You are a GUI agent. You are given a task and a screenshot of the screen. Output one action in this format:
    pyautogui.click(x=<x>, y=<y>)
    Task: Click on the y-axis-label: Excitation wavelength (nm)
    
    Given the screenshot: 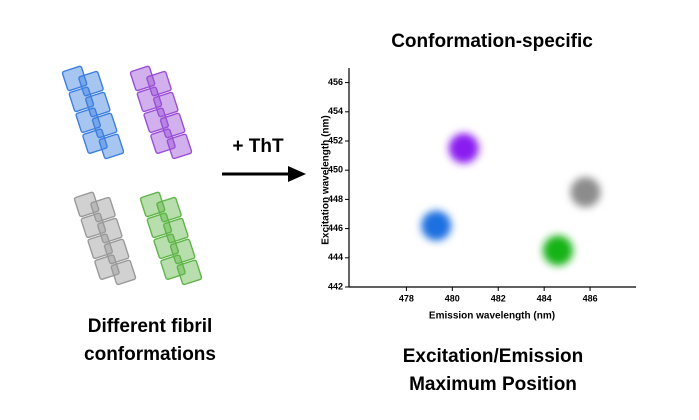 What is the action you would take?
    pyautogui.click(x=326, y=179)
    